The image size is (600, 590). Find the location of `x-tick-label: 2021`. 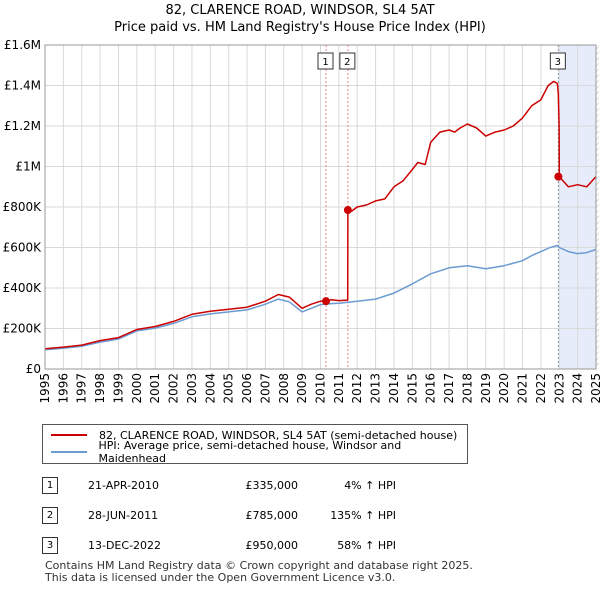

x-tick-label: 2021 is located at coordinates (523, 388).